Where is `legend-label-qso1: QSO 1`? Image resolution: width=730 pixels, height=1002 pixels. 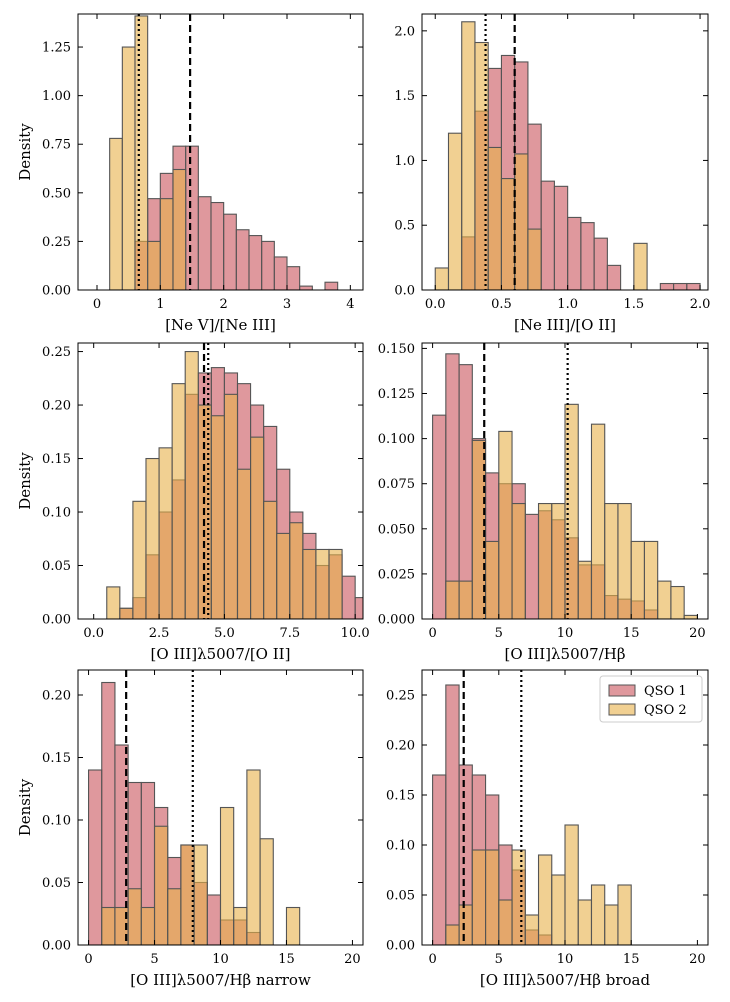
legend-label-qso1: QSO 1 is located at coordinates (665, 691).